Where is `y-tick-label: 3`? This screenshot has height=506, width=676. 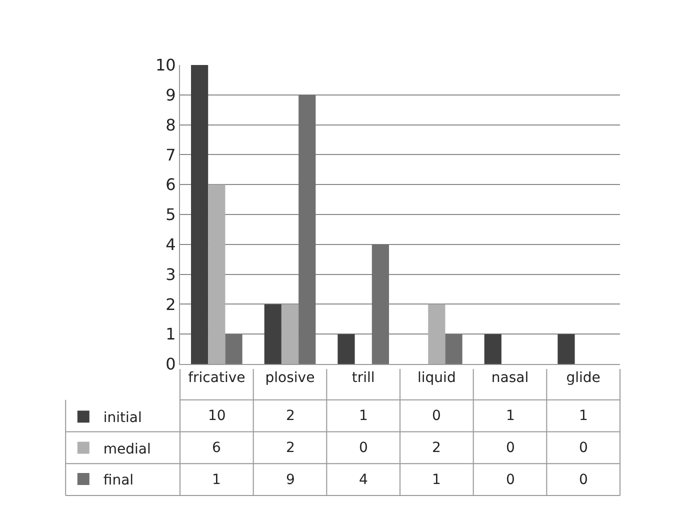 y-tick-label: 3 is located at coordinates (171, 274).